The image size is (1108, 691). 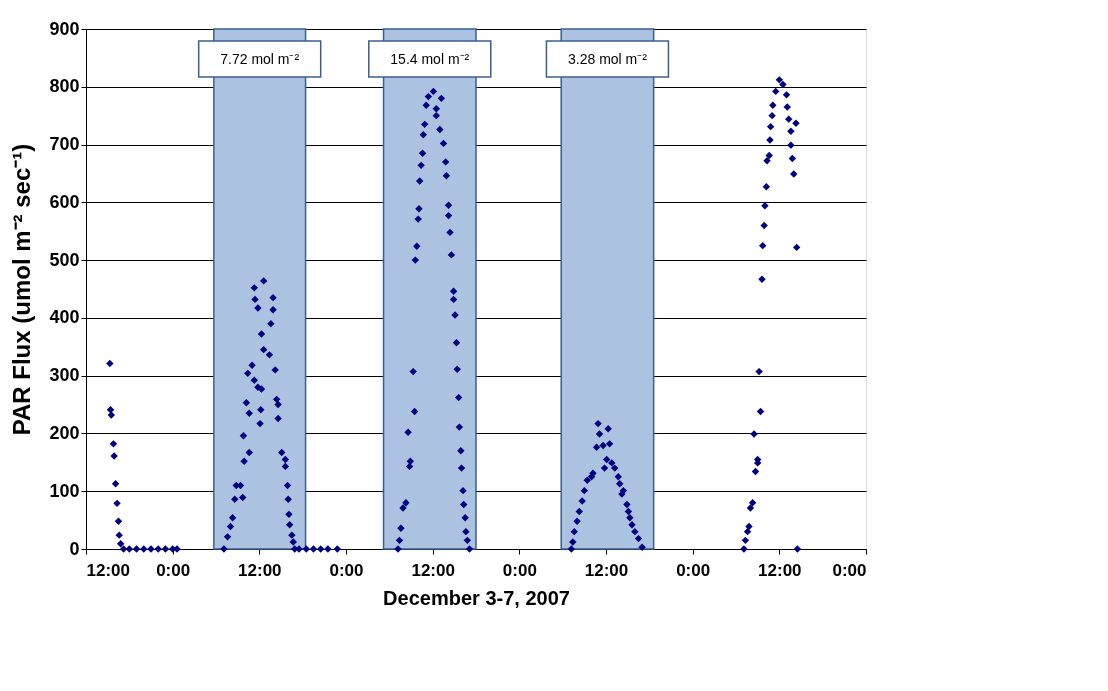 I want to click on y-tick-label: 700, so click(x=64, y=144).